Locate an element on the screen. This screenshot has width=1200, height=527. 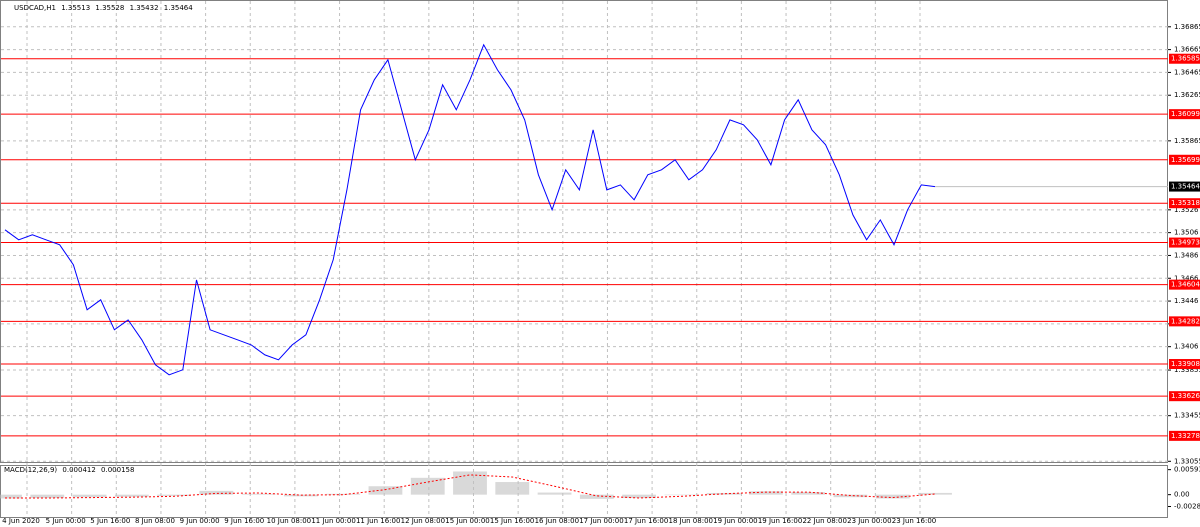
y-tick-label: 1.3466 is located at coordinates (1186, 278).